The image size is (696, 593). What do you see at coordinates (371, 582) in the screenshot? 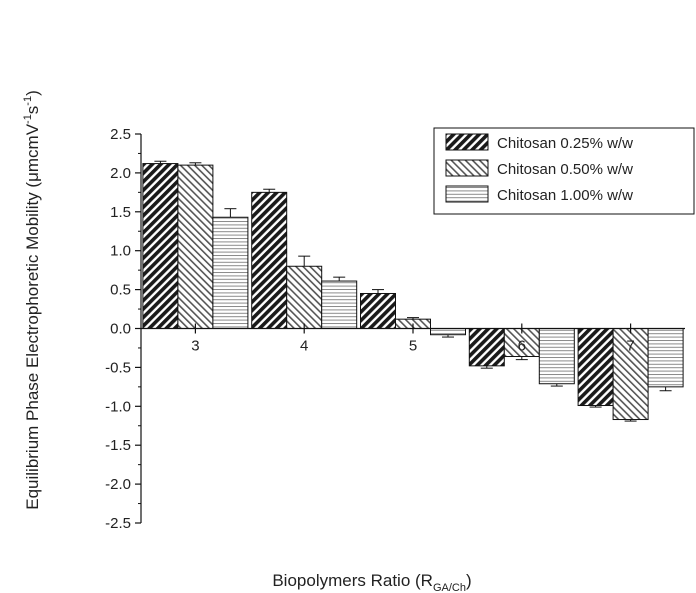
I see `x-axis-title: Biopolymers Ratio (RGA/Ch)` at bounding box center [371, 582].